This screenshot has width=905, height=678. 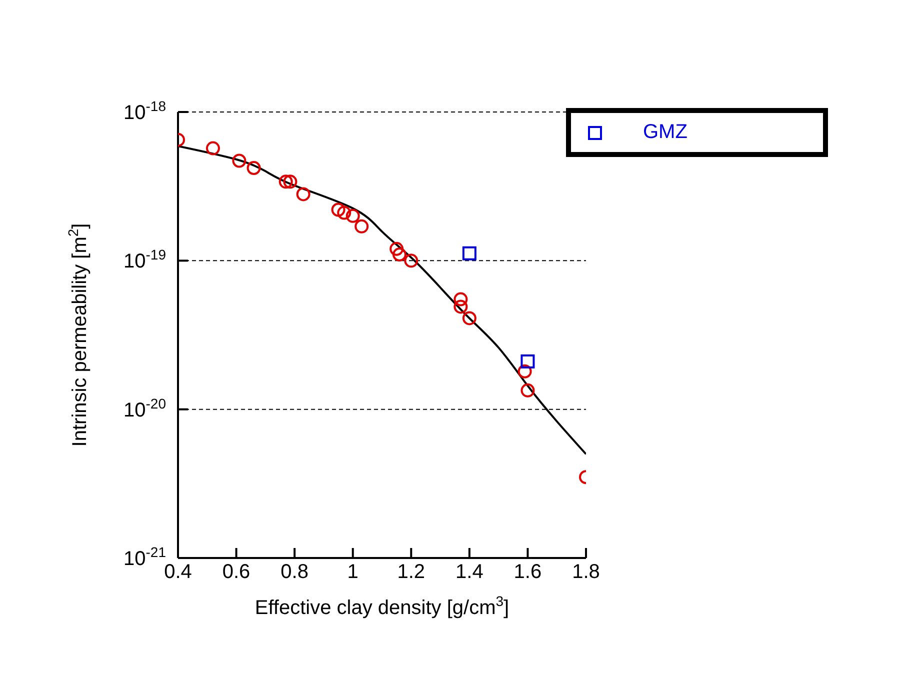 I want to click on y-tick-label: 10$^{-21}$, so click(x=145, y=557).